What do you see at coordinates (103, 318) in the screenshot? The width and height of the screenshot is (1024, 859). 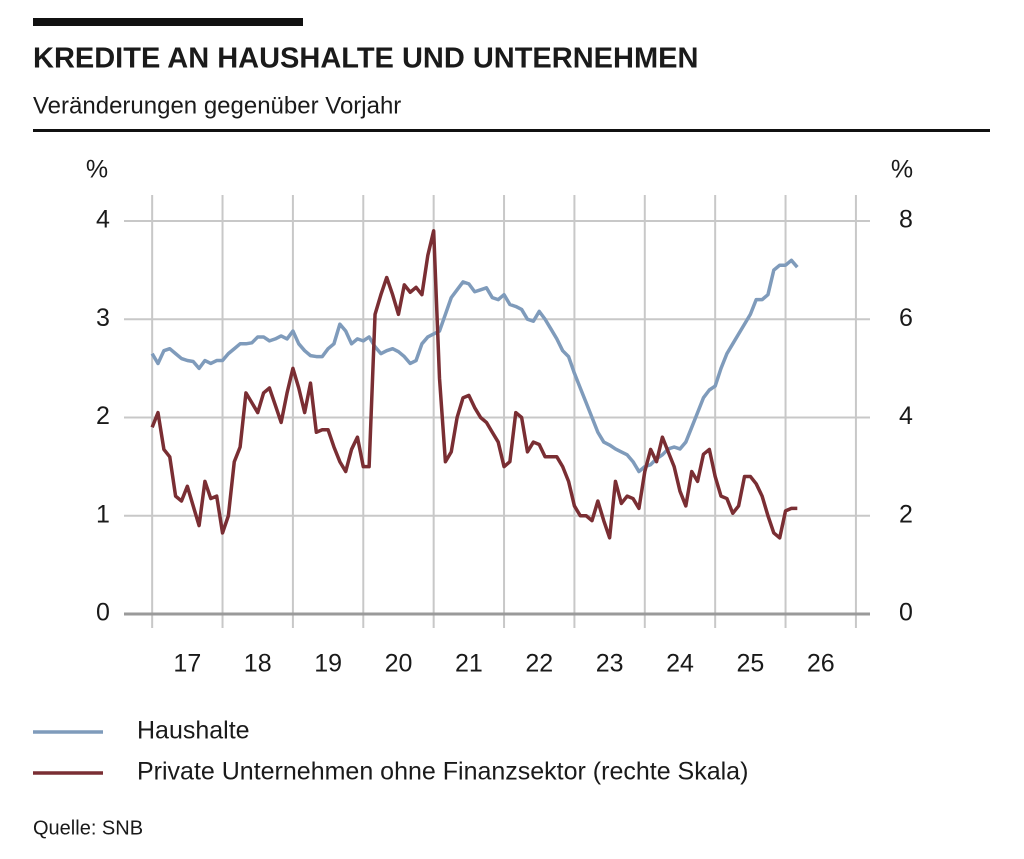 I see `y-tick-label: 3` at bounding box center [103, 318].